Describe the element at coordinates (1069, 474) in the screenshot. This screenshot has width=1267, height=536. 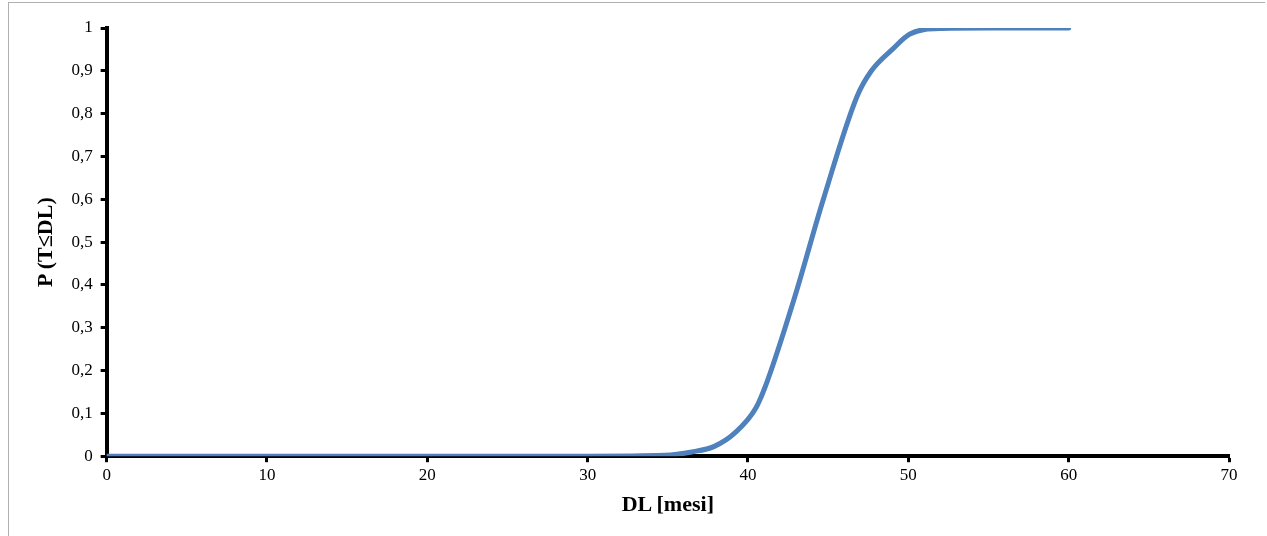
I see `x-tick-label: 60` at that location.